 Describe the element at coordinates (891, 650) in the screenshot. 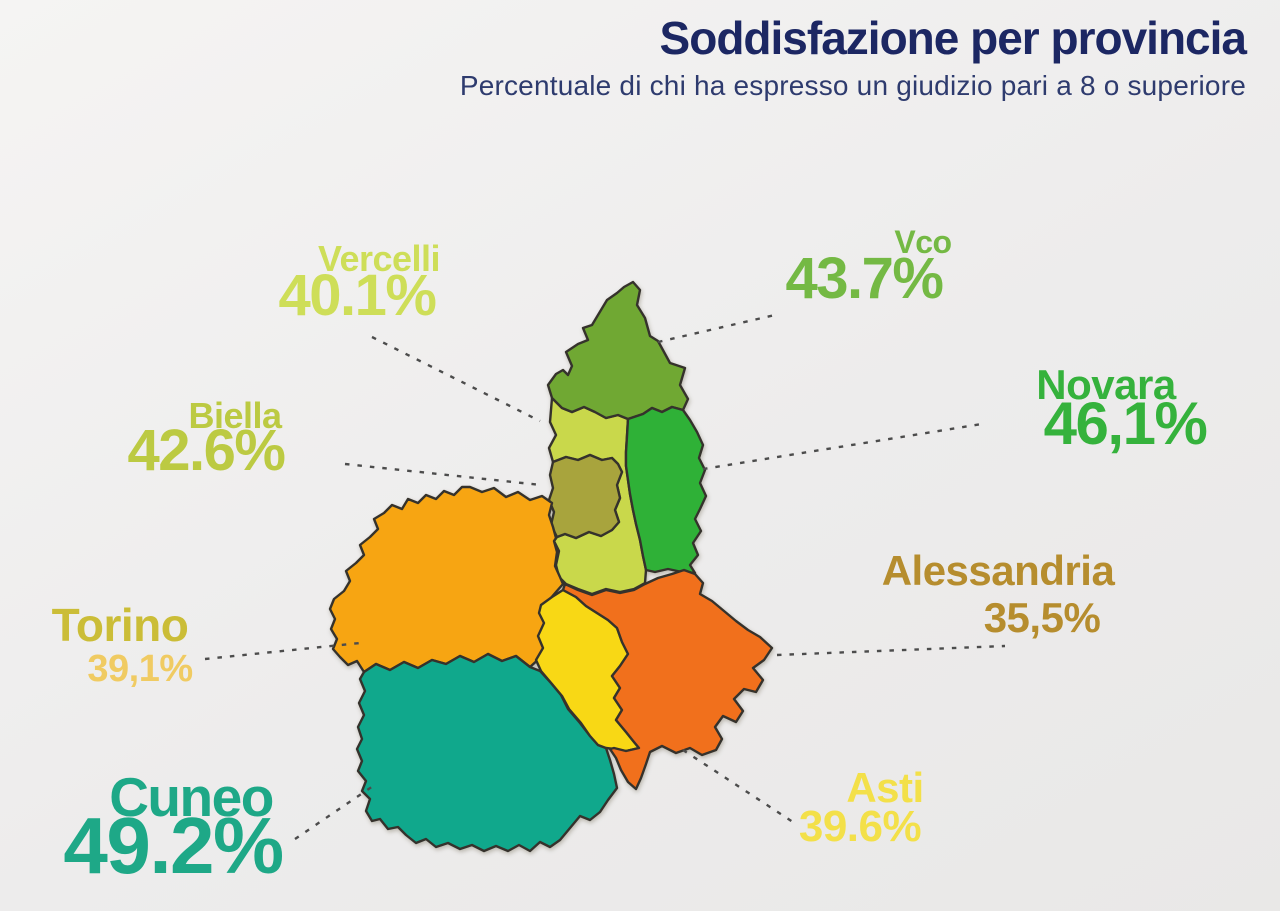

I see `leader-line-alessandria` at that location.